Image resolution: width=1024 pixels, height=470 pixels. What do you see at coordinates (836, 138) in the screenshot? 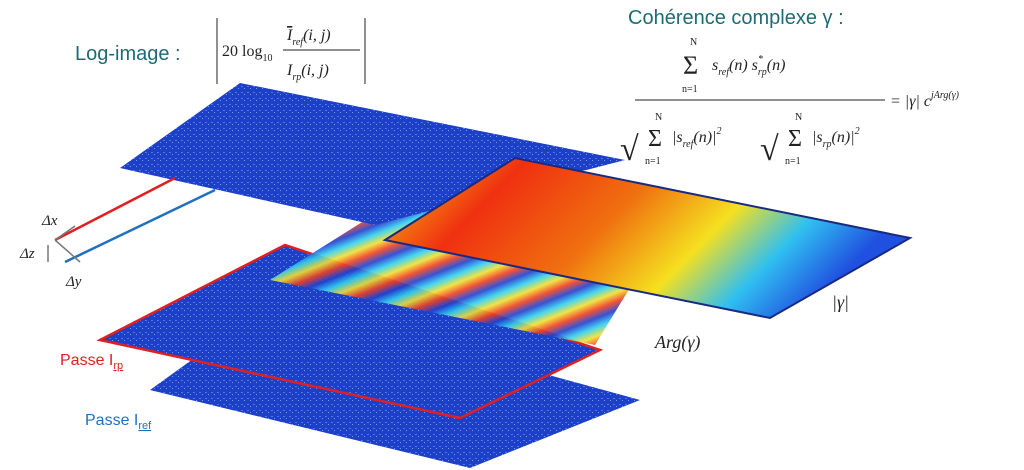
I see `denominator-right: |srp(n)|2` at bounding box center [836, 138].